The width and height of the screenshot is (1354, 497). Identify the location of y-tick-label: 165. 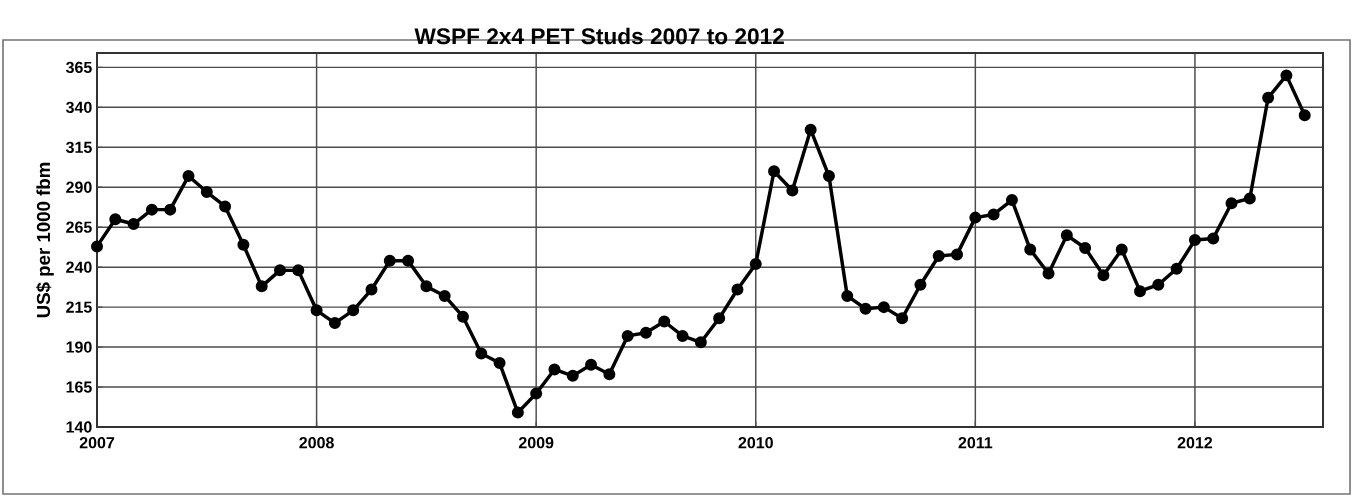
(79, 387).